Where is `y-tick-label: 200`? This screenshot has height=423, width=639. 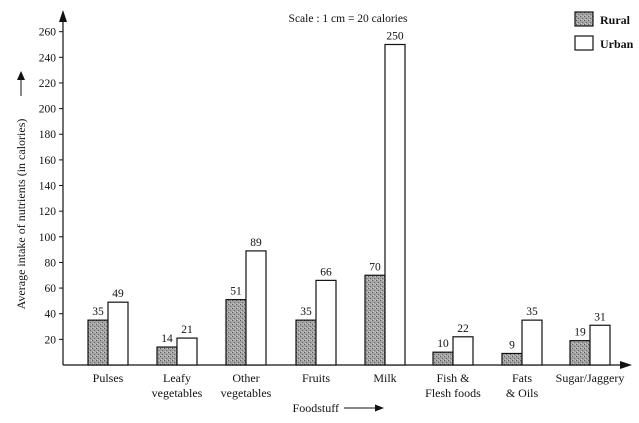 y-tick-label: 200 is located at coordinates (48, 110).